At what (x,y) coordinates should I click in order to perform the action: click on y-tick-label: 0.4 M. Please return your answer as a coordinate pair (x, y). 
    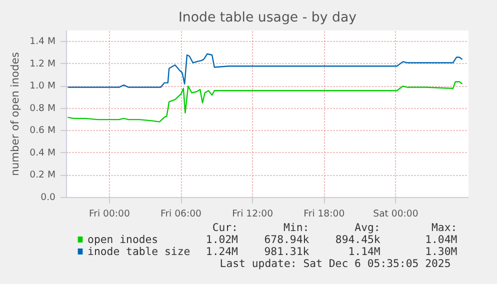
    Looking at the image, I should click on (43, 152).